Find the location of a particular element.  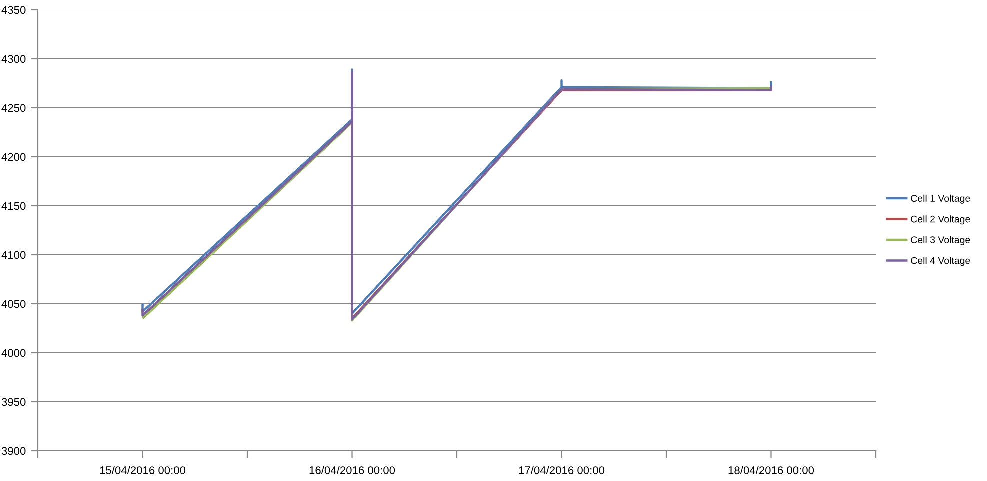

x-tick-label: 16/04/2016 00:00 is located at coordinates (353, 470).